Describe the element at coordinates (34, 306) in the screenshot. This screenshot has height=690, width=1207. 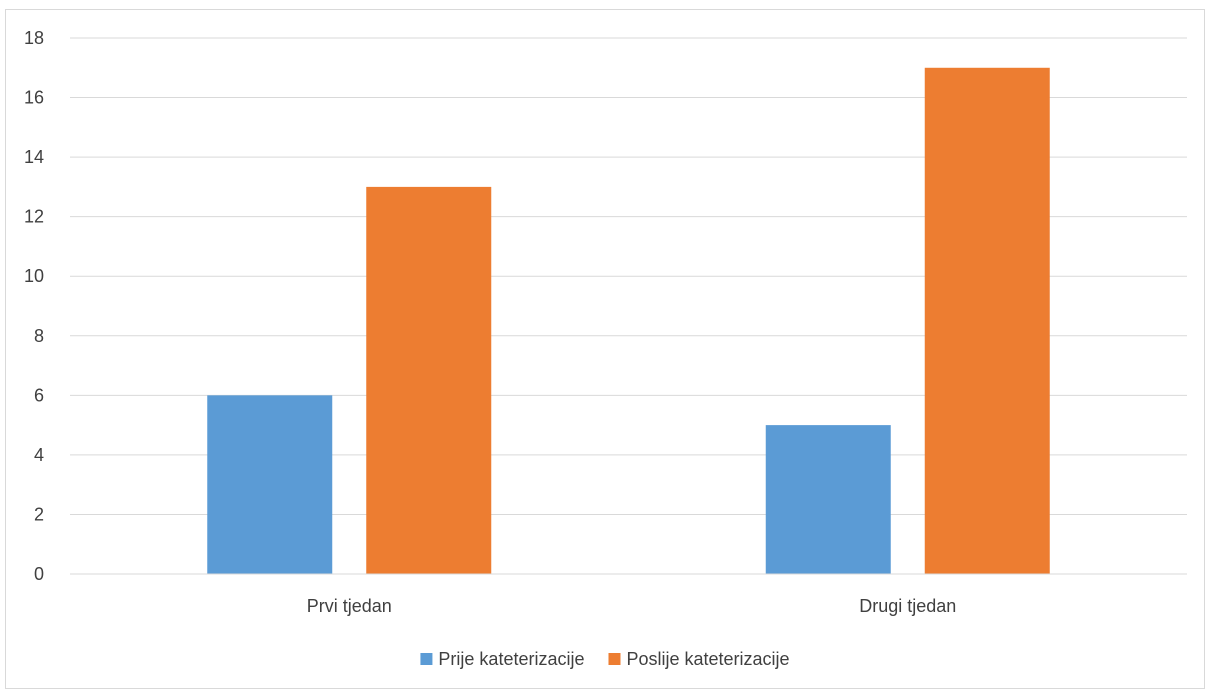
I see `y-axis-tick-labels: 0 2 4 6 8 10 12 14 16 18` at that location.